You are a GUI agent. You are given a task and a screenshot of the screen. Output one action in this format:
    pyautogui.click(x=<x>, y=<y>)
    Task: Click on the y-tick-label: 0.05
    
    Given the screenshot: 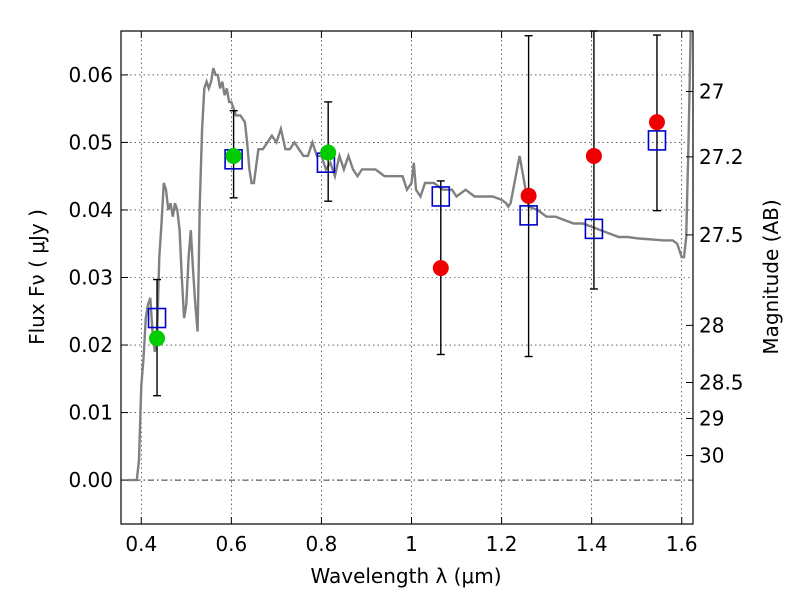 What is the action you would take?
    pyautogui.click(x=90, y=142)
    